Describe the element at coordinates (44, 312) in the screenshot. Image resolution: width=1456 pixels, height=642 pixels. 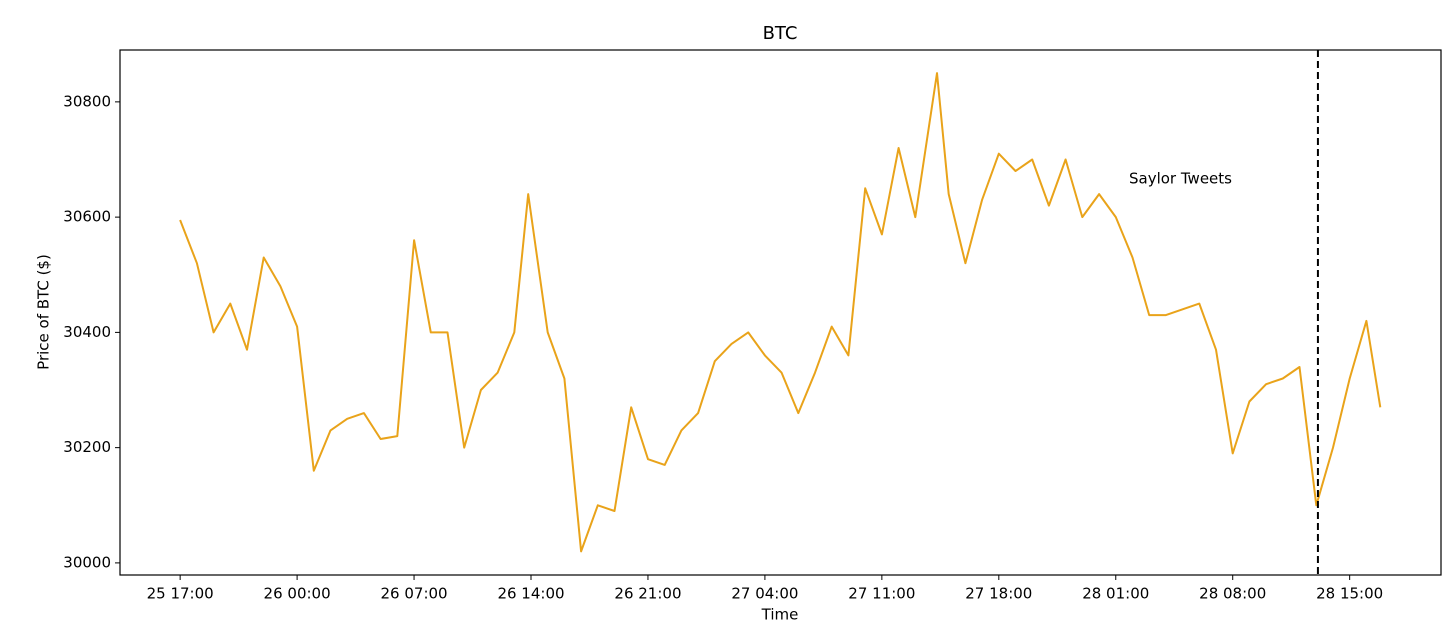
I see `y-axis-title: Price of BTC ($)` at that location.